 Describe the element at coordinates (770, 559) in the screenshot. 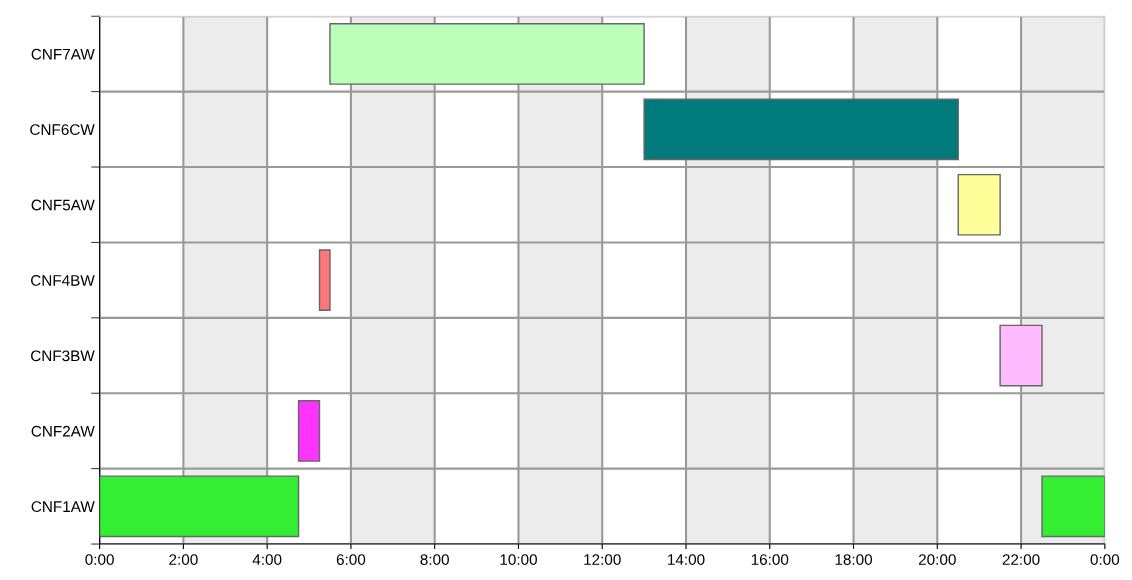

I see `x-tick-label: 16:00` at that location.